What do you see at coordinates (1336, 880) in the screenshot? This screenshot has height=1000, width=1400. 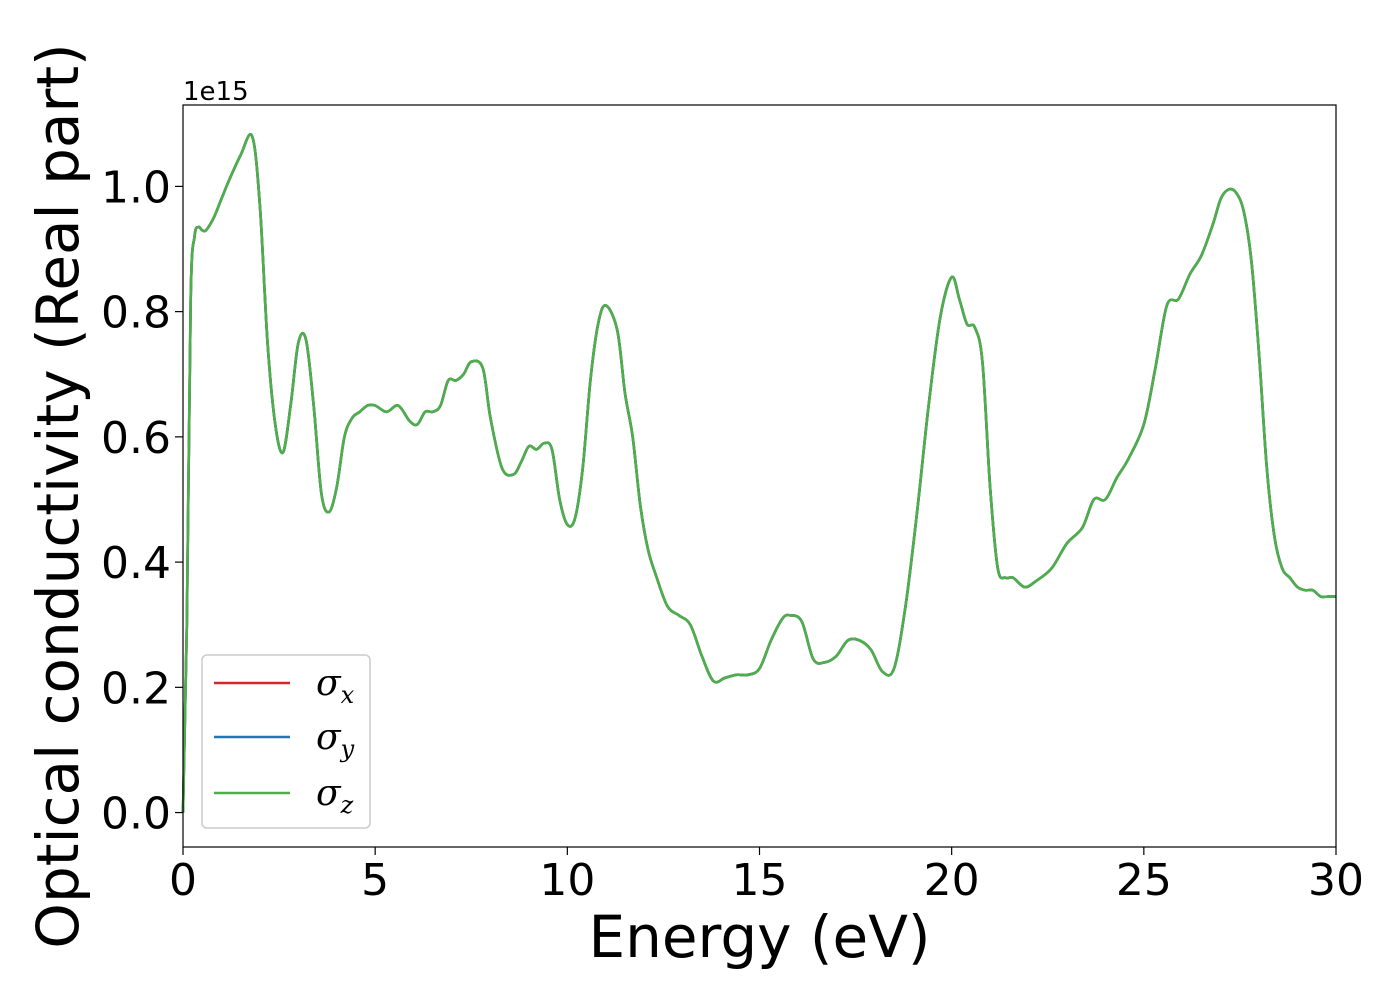 I see `x-tick-label: 30` at bounding box center [1336, 880].